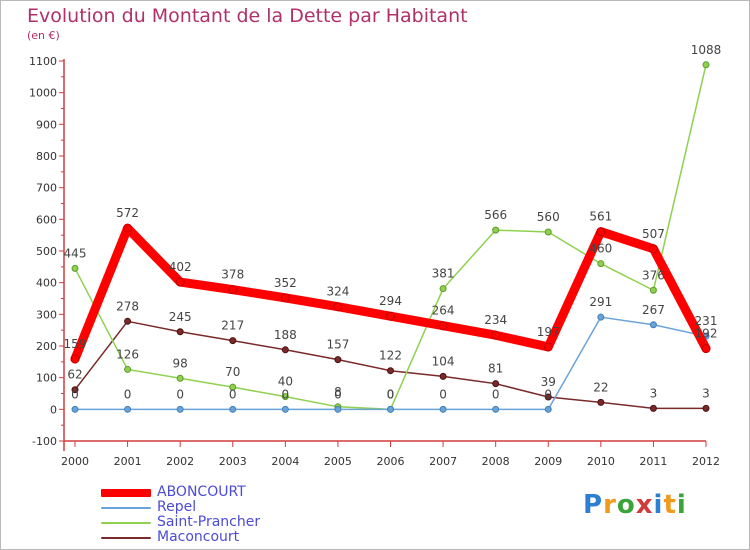 This screenshot has height=550, width=750. Describe the element at coordinates (600, 387) in the screenshot. I see `data-label-maconcourt: 22` at that location.